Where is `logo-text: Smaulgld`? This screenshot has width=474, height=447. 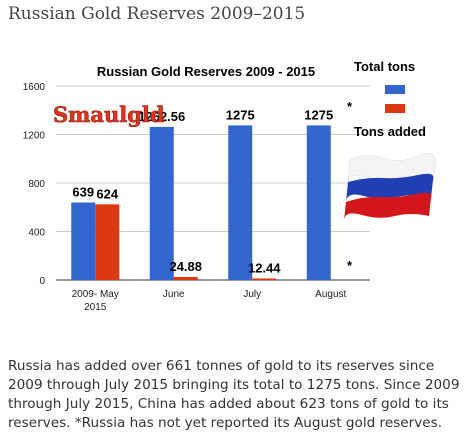 logo-text: Smaulgld is located at coordinates (109, 114).